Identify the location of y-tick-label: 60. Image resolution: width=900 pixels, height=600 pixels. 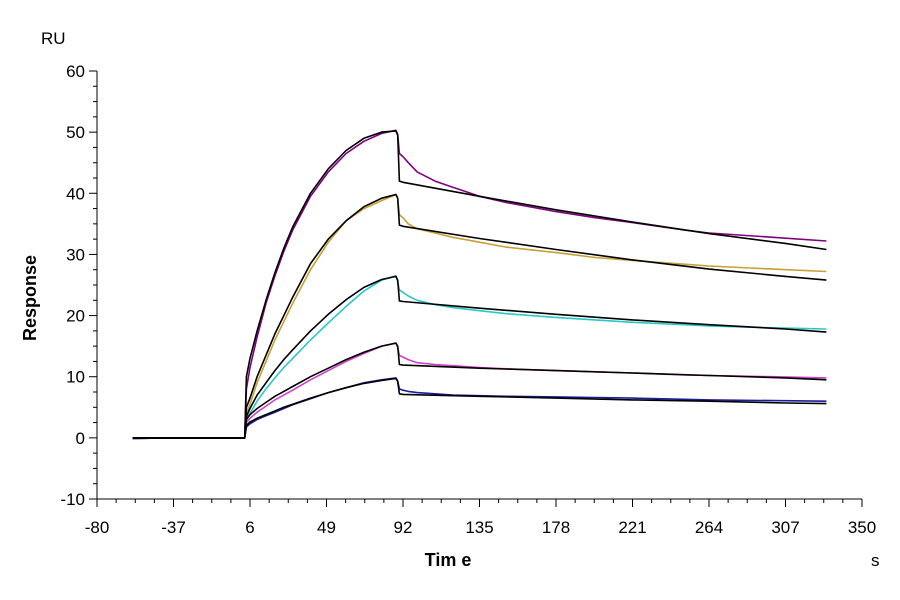
(75, 71).